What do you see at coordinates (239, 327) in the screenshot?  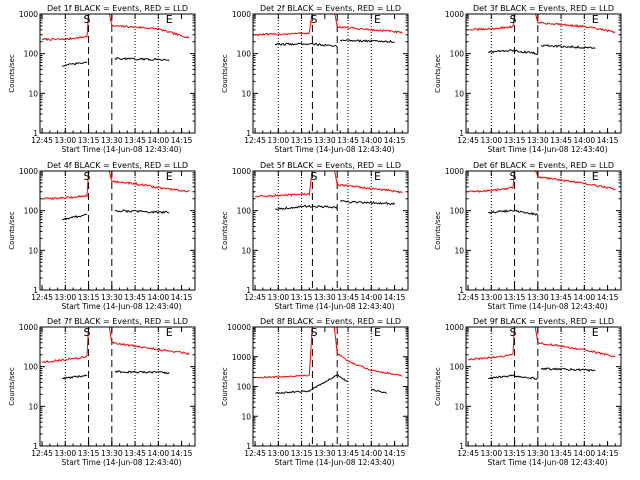 I see `y-tick-label: 10000` at bounding box center [239, 327].